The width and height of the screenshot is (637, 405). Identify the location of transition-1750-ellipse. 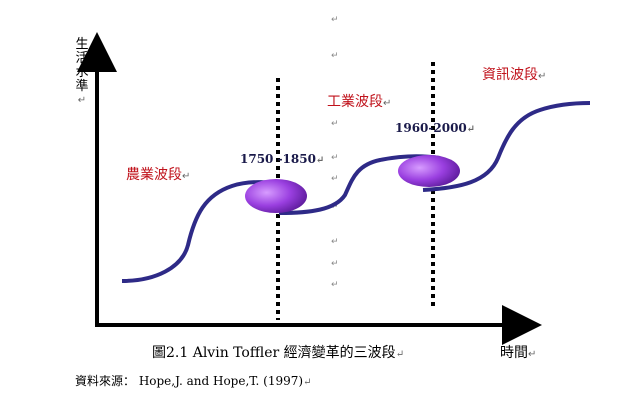
(276, 196).